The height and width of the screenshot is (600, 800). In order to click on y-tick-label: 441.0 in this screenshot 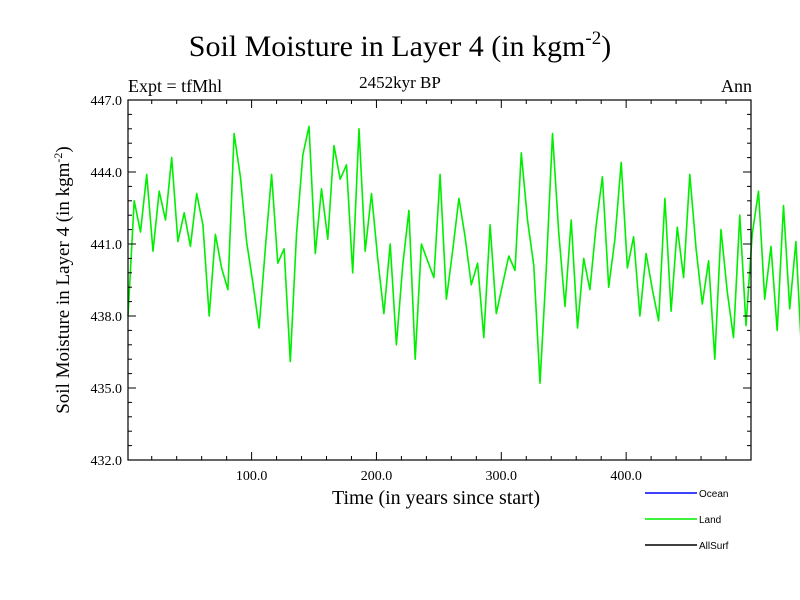, I will do `click(107, 245)`.